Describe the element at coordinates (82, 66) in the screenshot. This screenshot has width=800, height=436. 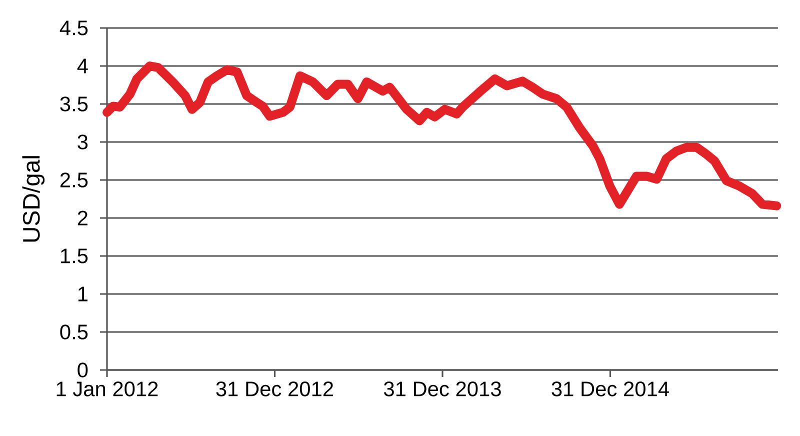
I see `y-tick-label: 4` at that location.